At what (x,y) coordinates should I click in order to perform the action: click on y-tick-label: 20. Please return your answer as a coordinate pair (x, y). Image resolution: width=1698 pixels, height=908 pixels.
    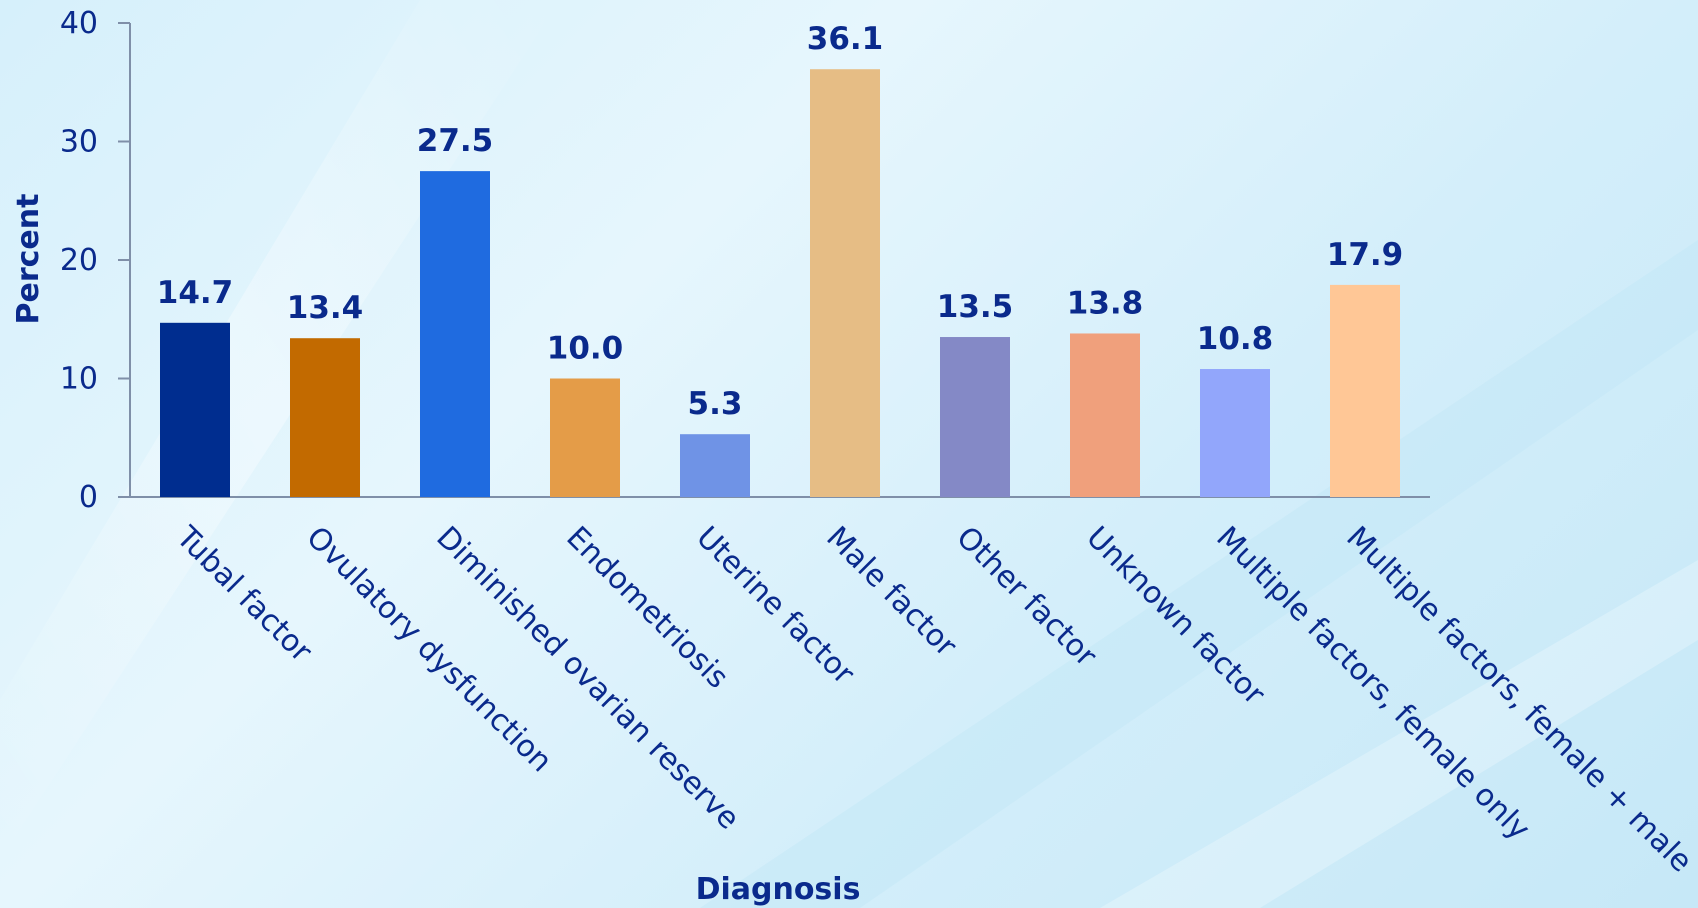
    Looking at the image, I should click on (79, 260).